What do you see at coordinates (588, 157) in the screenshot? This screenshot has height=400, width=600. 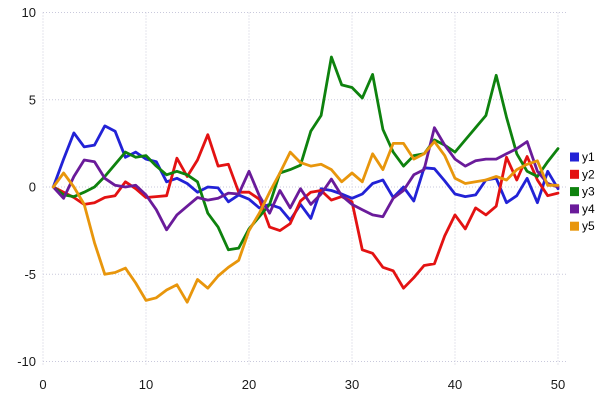 I see `legend-label-y1: y1` at bounding box center [588, 157].